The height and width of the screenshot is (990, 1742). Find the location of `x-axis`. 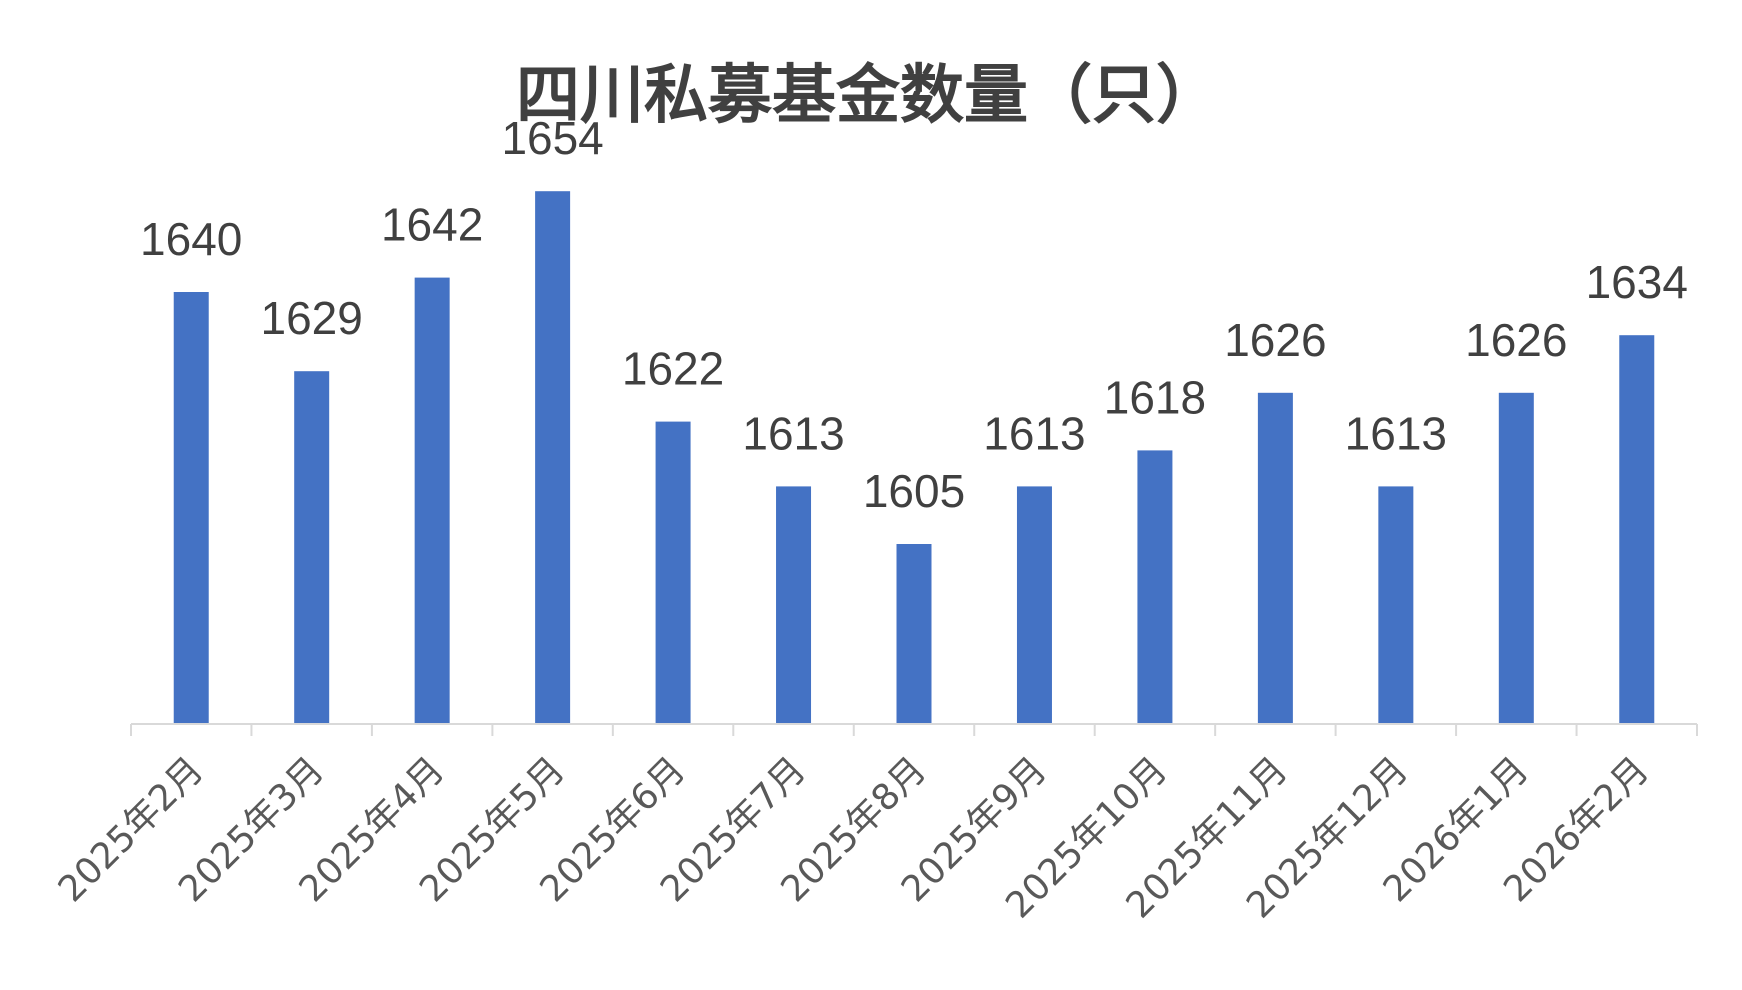

x-axis is located at coordinates (914, 729).